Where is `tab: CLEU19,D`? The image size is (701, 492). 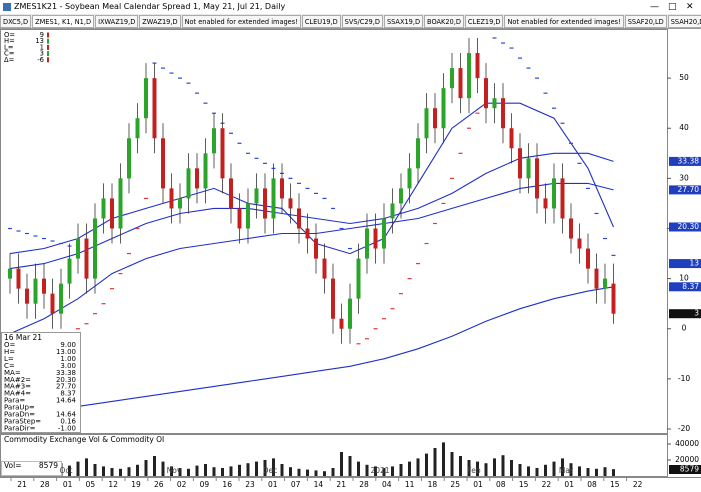
tab: CLEU19,D is located at coordinates (321, 21).